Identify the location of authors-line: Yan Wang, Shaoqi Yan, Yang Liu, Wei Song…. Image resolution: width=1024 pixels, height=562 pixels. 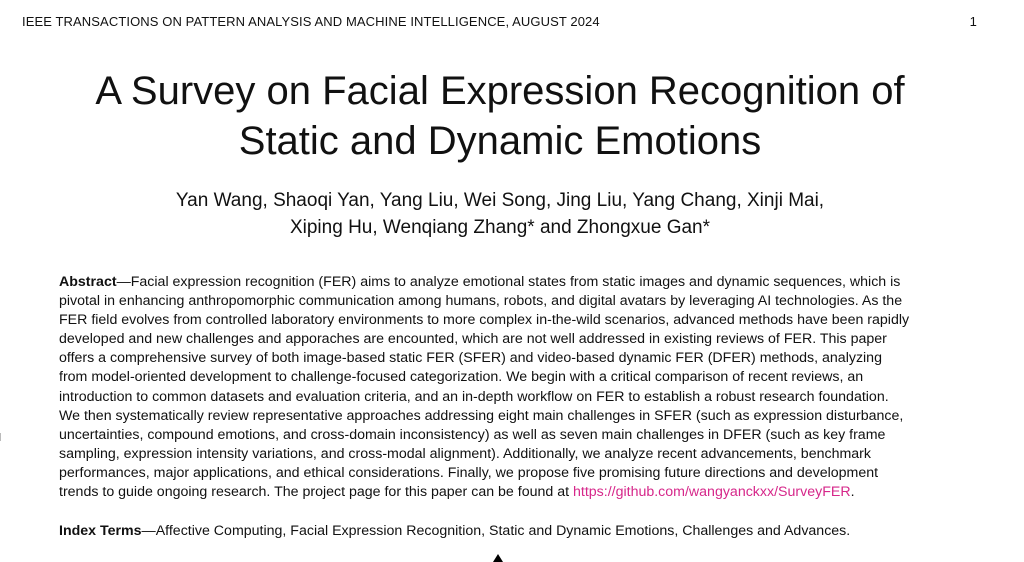
(500, 200).